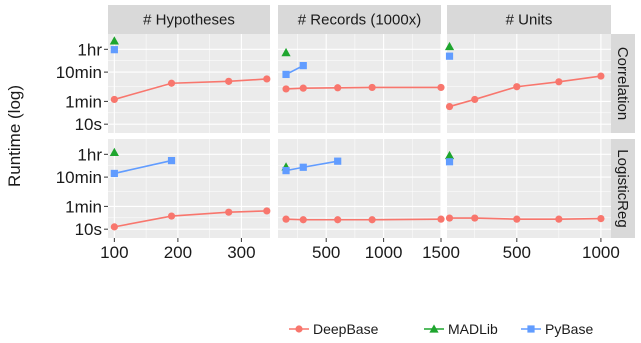 The width and height of the screenshot is (641, 343). I want to click on legend-key-madlib, so click(434, 328).